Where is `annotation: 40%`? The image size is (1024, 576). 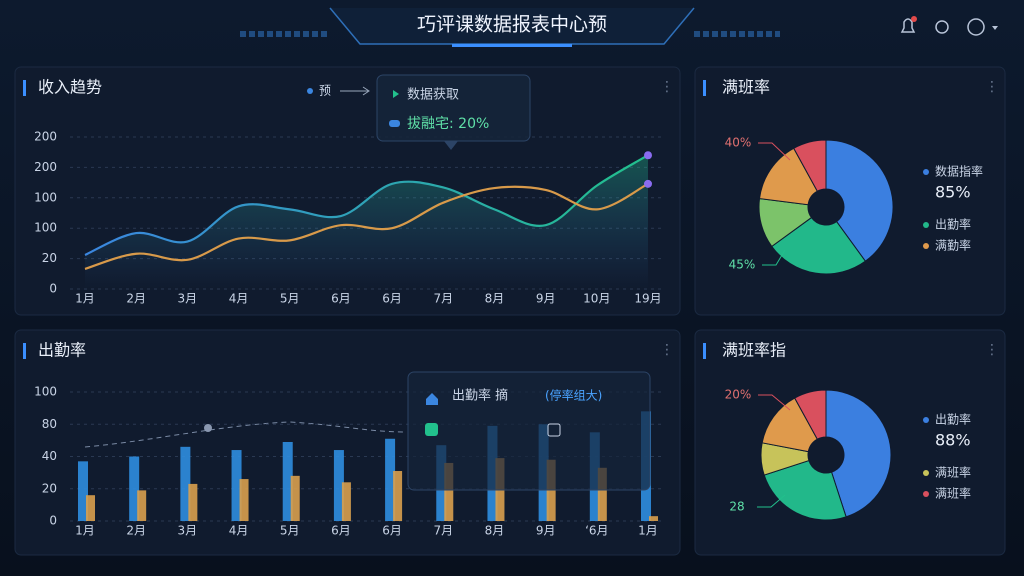 annotation: 40% is located at coordinates (738, 143).